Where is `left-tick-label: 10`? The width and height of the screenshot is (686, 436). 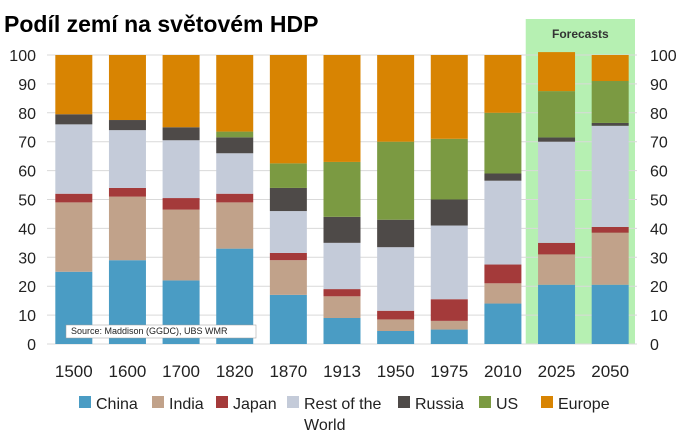 left-tick-label: 10 is located at coordinates (27, 316).